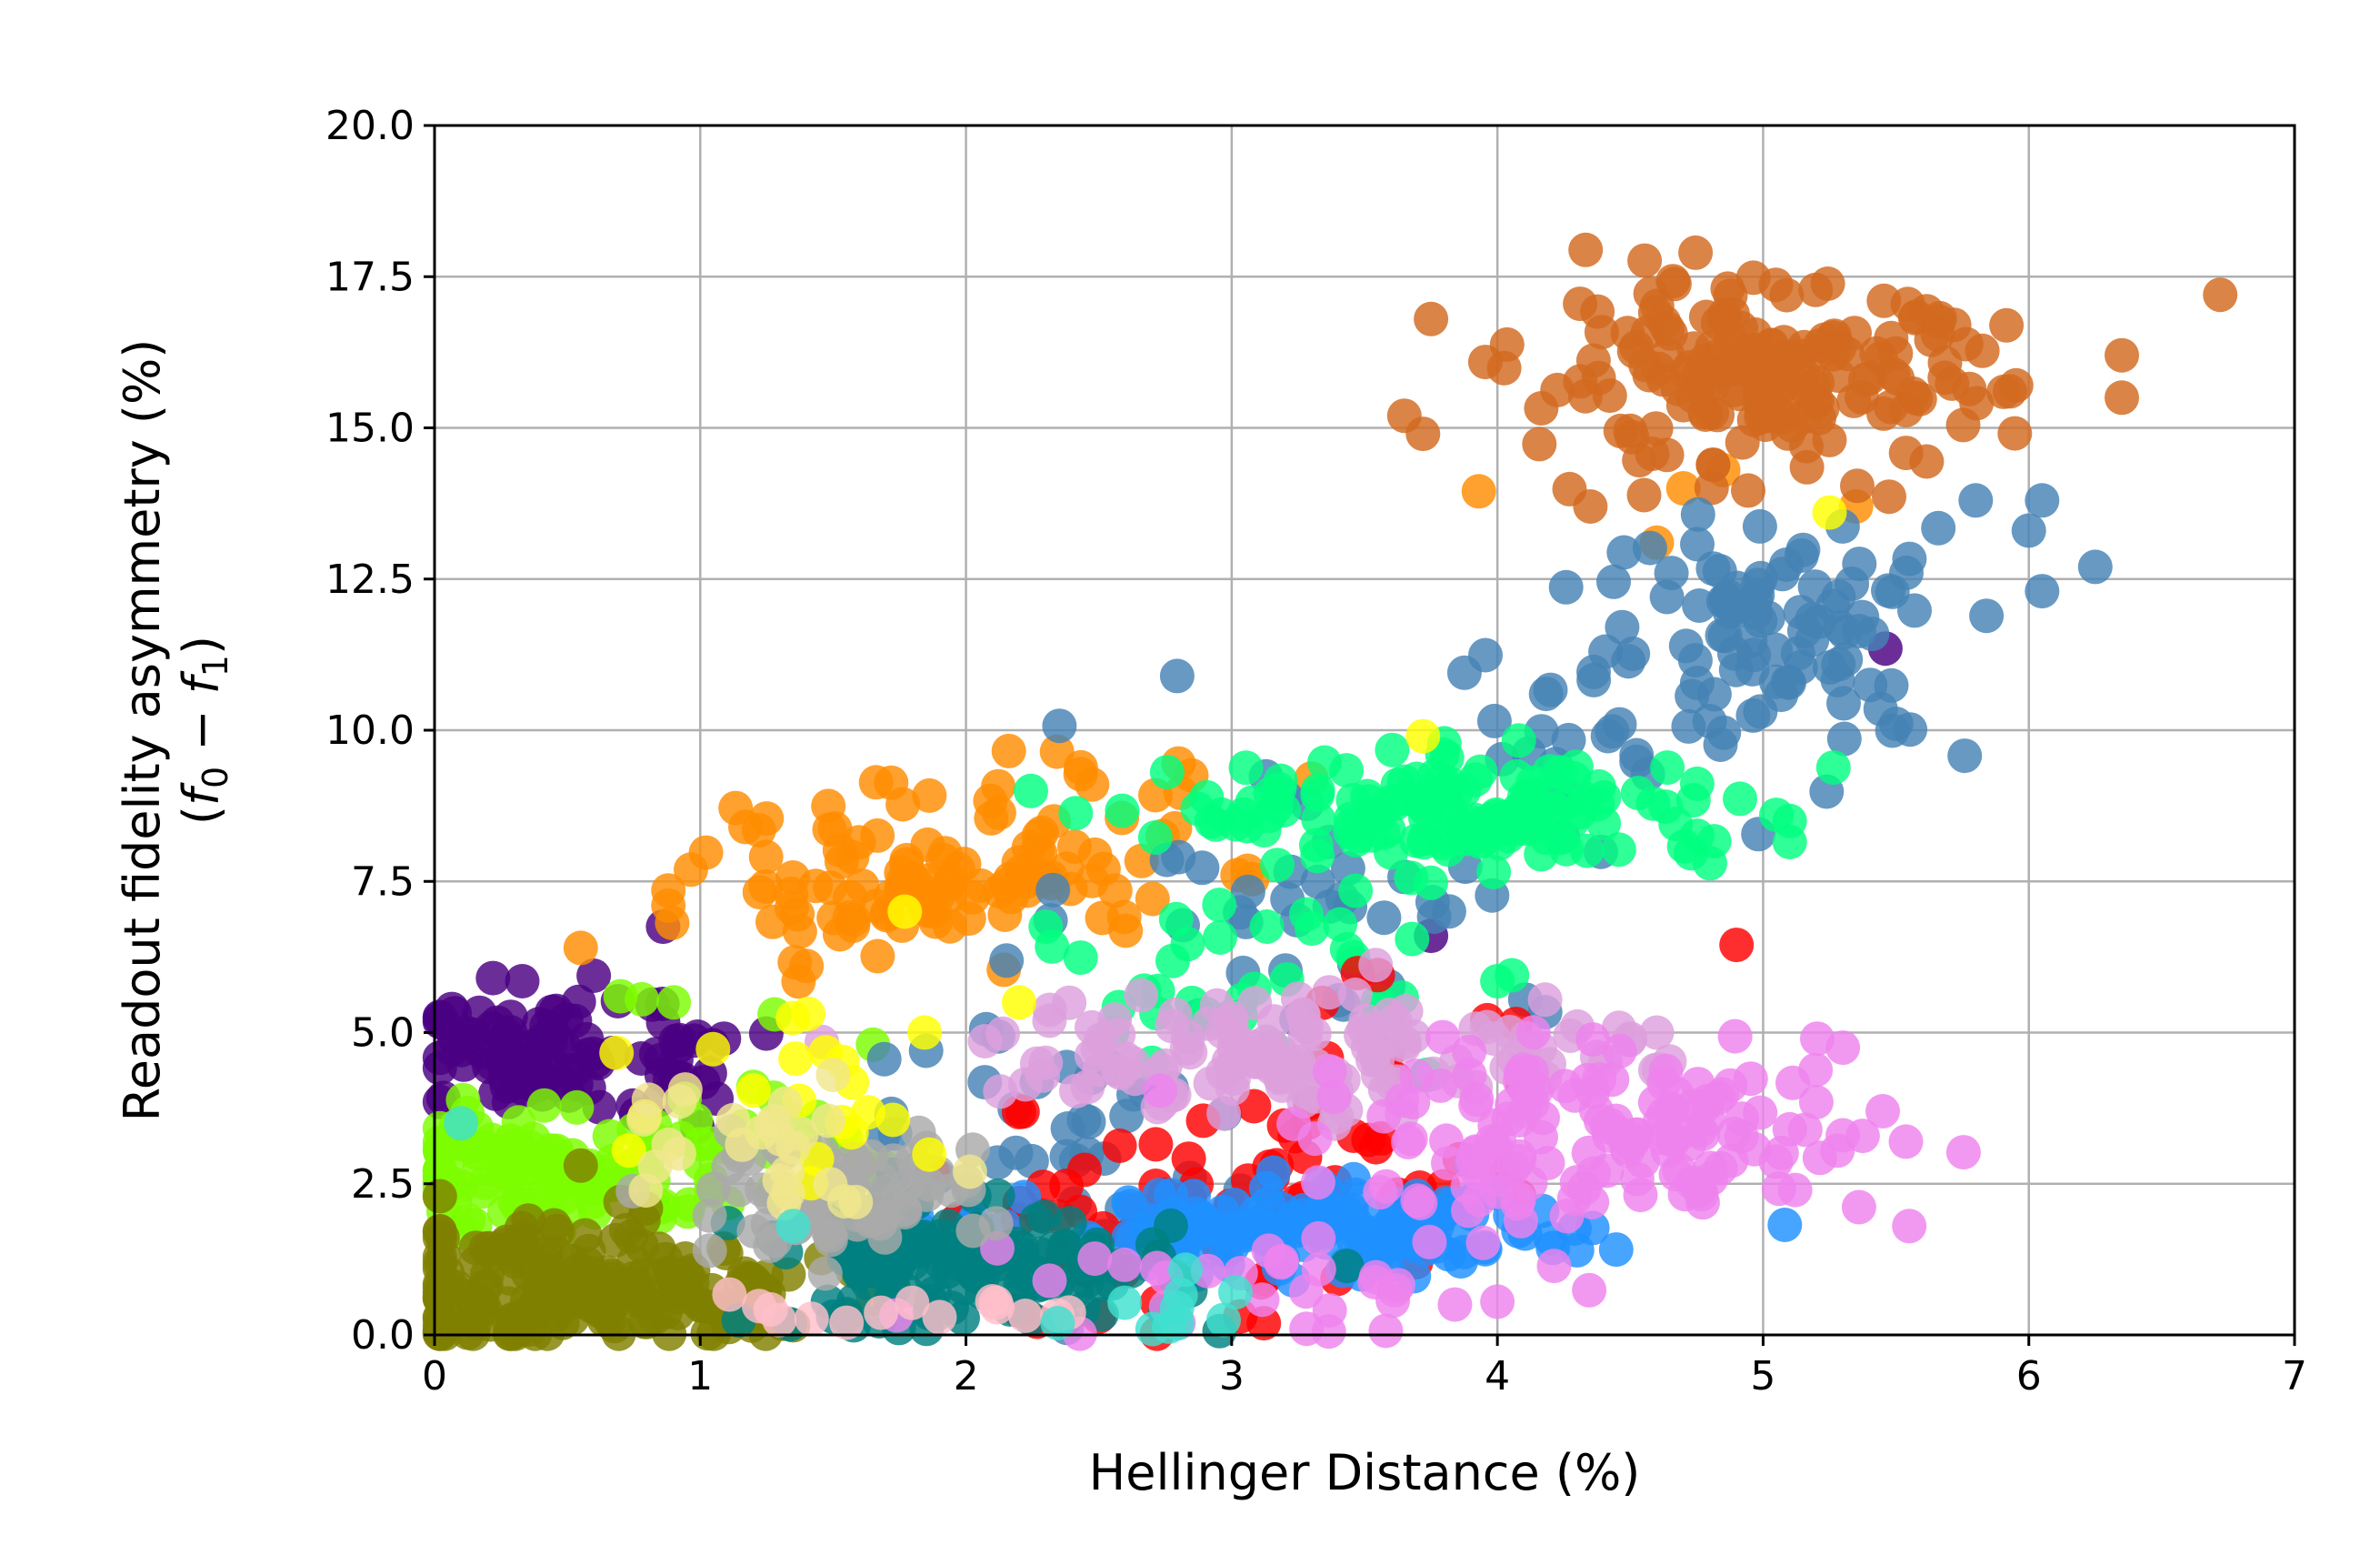 This screenshot has height=1565, width=2380. Describe the element at coordinates (370, 580) in the screenshot. I see `y-tick-label: 12.5` at that location.